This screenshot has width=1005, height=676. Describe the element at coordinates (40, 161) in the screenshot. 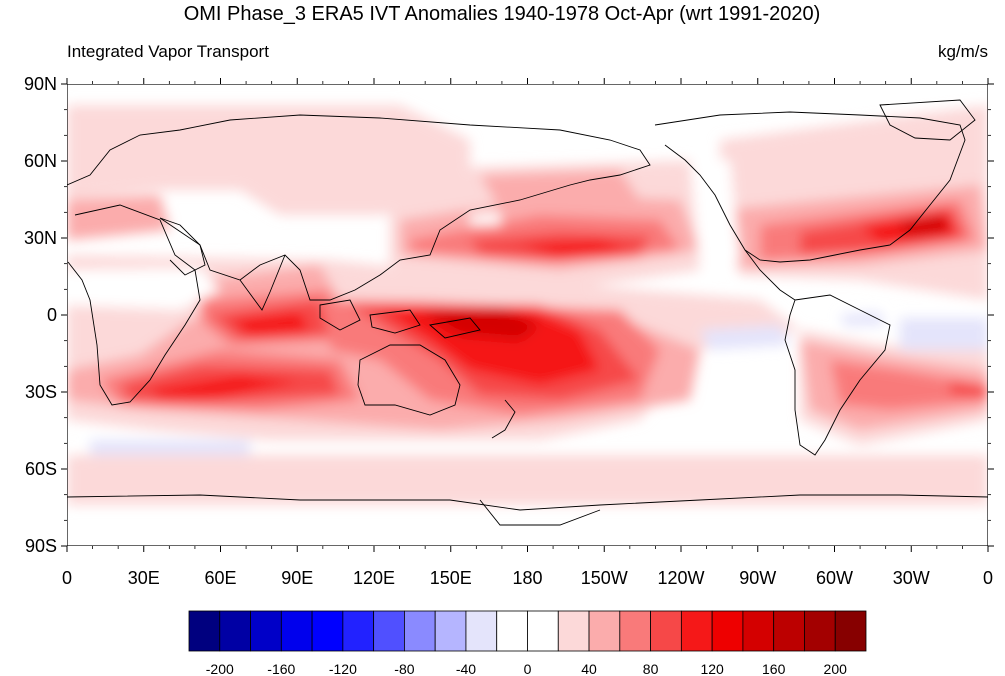

I see `lat-tick-label: 60N` at that location.